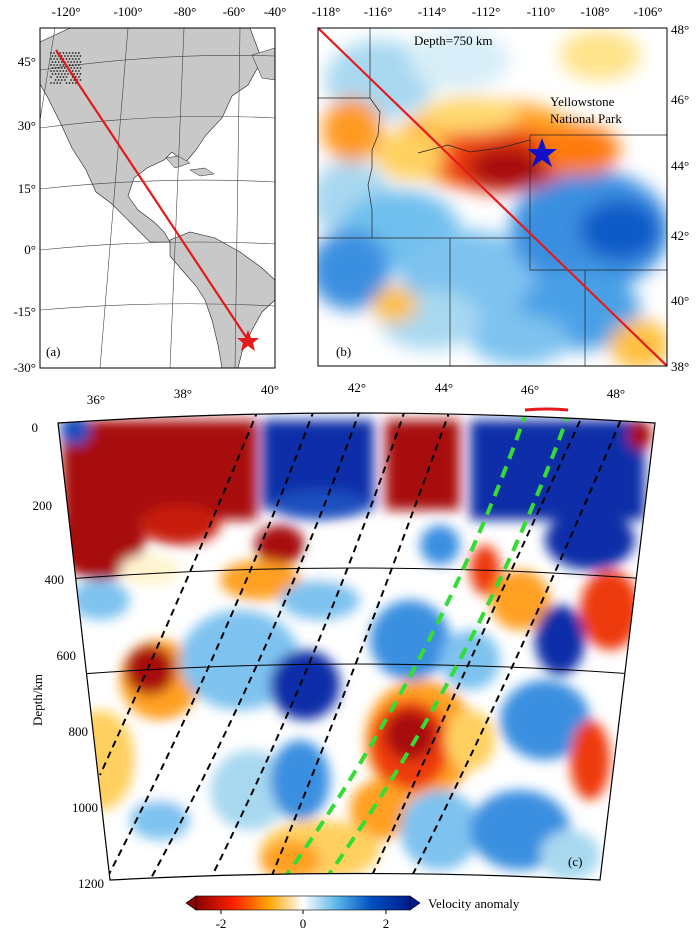 Image resolution: width=700 pixels, height=935 pixels. What do you see at coordinates (24, 214) in the screenshot?
I see `panel-a-left-ticks: 45° 30° 15° 0° -15° -30°` at bounding box center [24, 214].